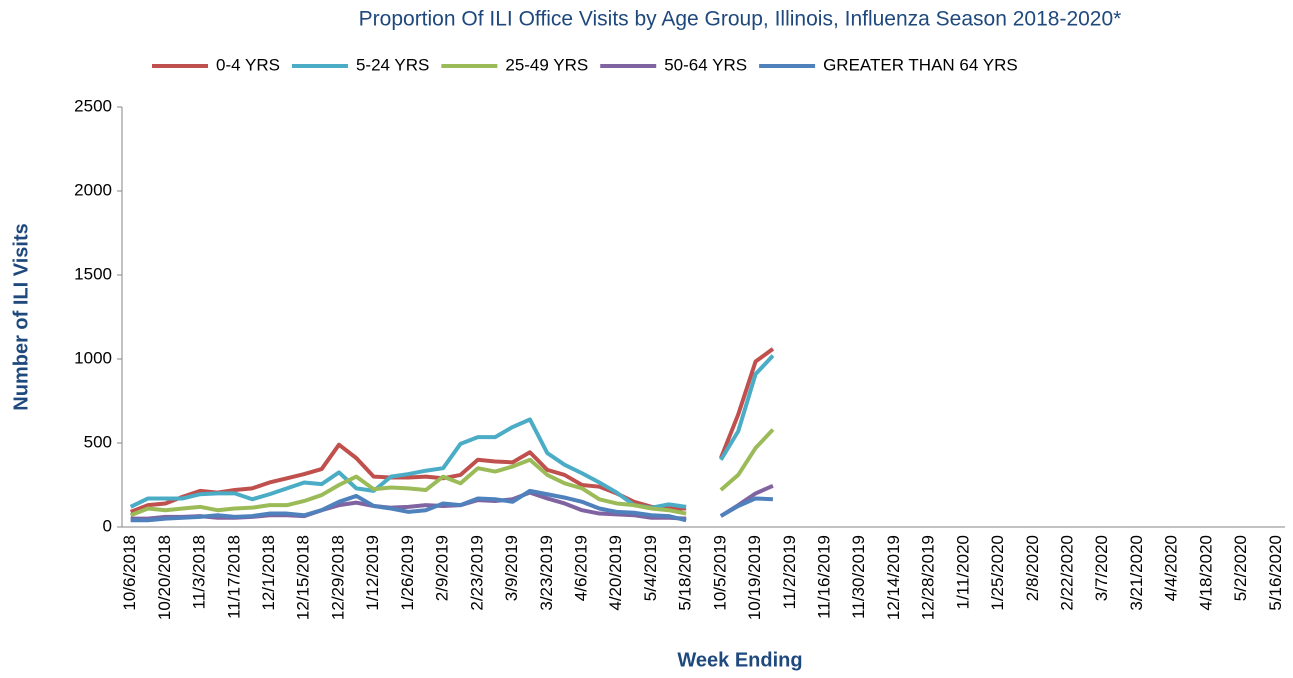 The height and width of the screenshot is (678, 1293). What do you see at coordinates (719, 573) in the screenshot?
I see `x-tick-label: 10/5/2019` at bounding box center [719, 573].